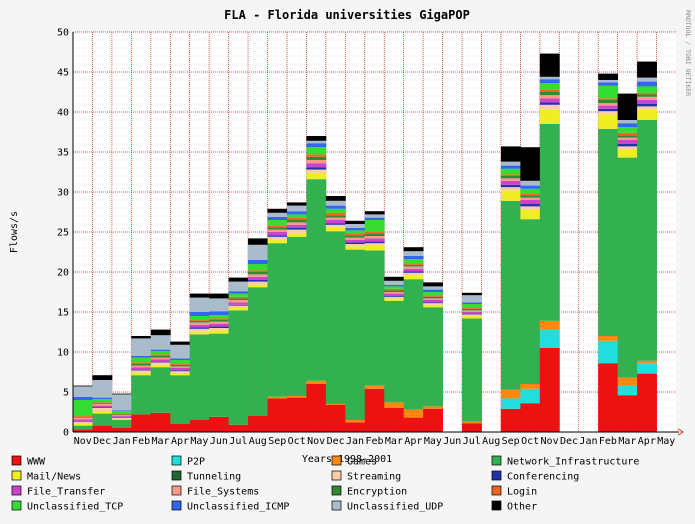 The image size is (695, 524). What do you see at coordinates (688, 53) in the screenshot?
I see `credit-label: RRDTOOL / TOBI OETIKER` at bounding box center [688, 53].